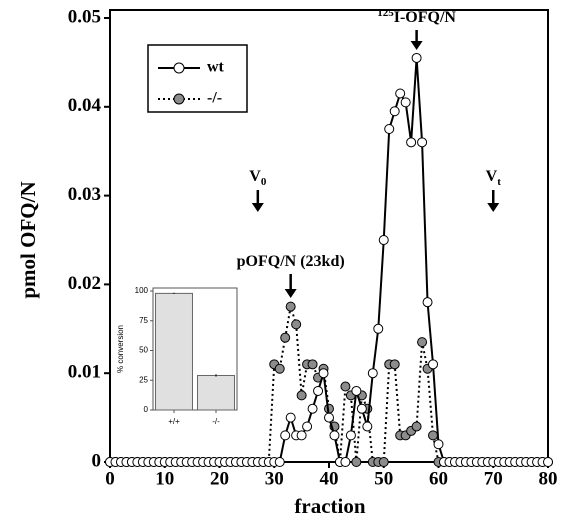 This screenshot has height=522, width=568. Describe the element at coordinates (425, 17) in the screenshot. I see `annotation-text: I-OFQ/N` at that location.